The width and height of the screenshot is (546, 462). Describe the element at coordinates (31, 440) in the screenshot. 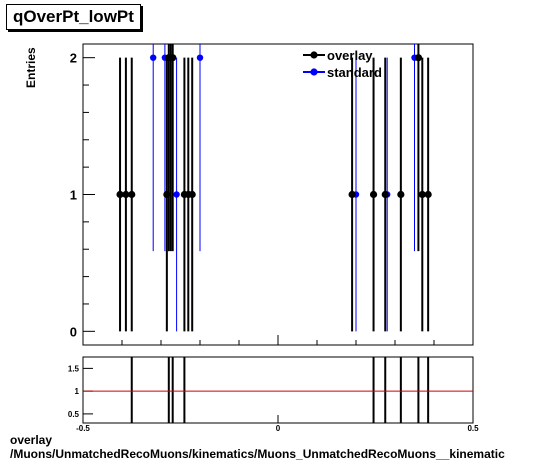

I see `footer-line1: overlay` at that location.